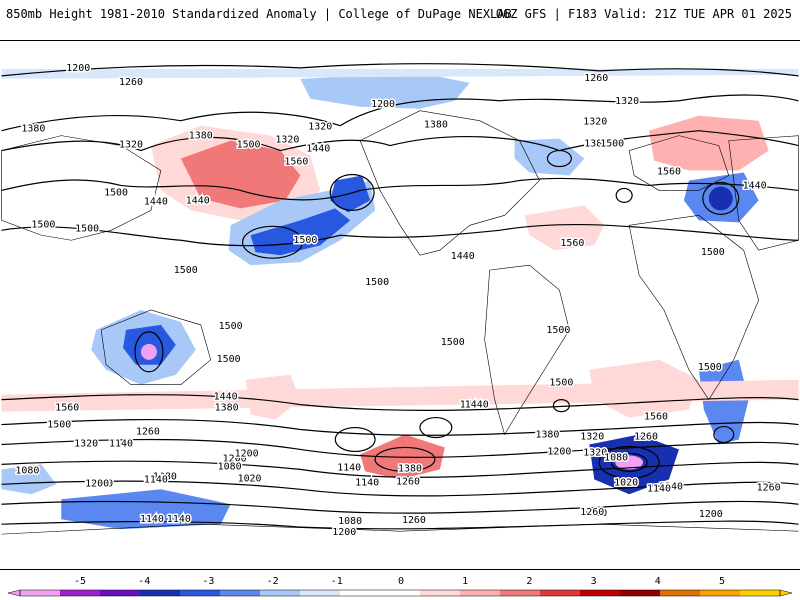 This screenshot has height=600, width=800. Describe the element at coordinates (240, 174) in the screenshot. I see `positive-anomaly-n-pacific` at that location.